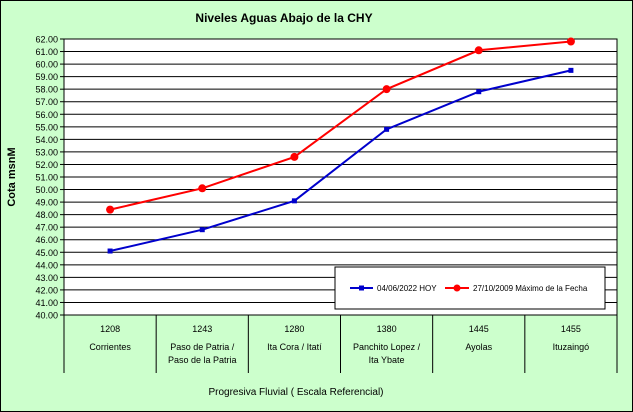 This screenshot has height=412, width=633. I want to click on y-tick-label: 49.00, so click(46, 203).